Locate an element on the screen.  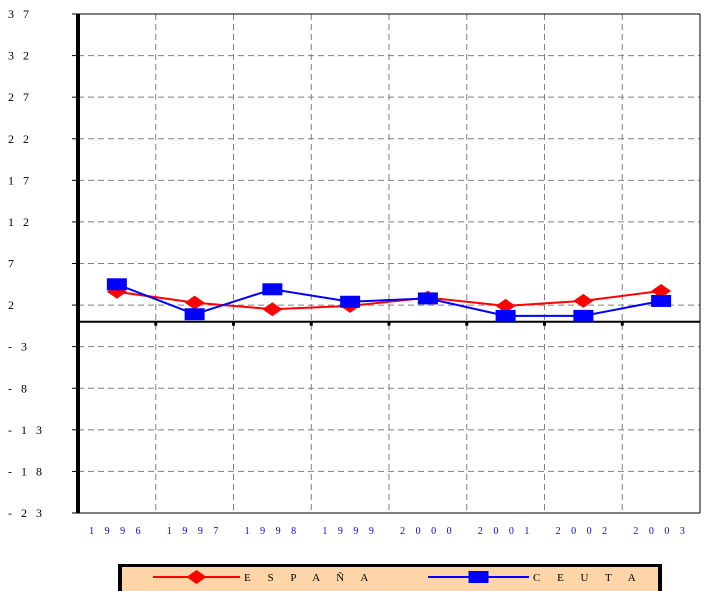
legend-item-espana: E S P A Ñ A is located at coordinates (264, 577).